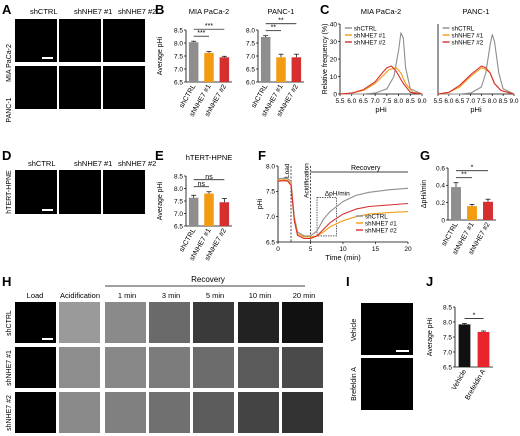 Image resolution: width=520 pixels, height=436 pixels. I want to click on y-tick-label: 6.0, so click(250, 82).